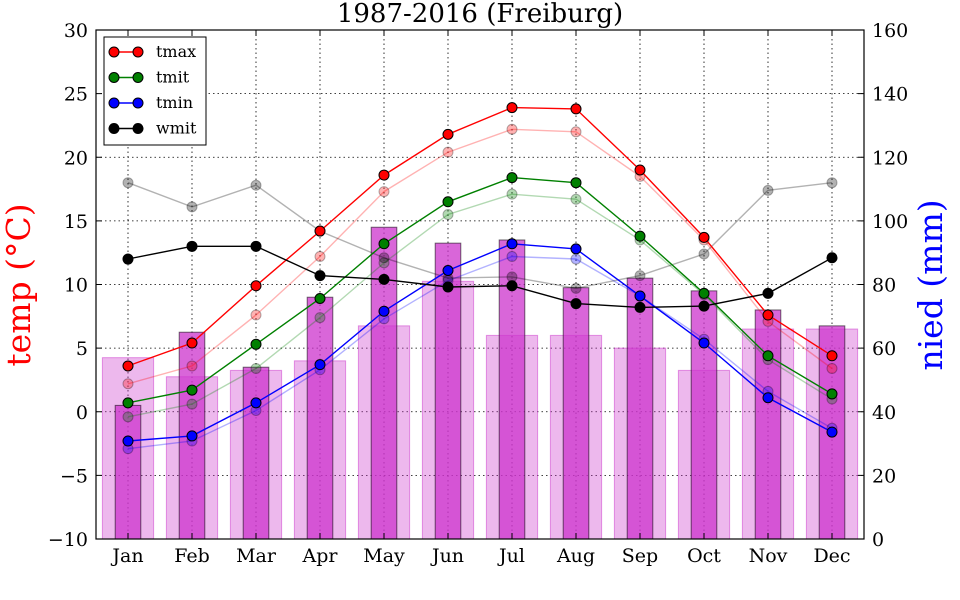 This screenshot has width=960, height=600. What do you see at coordinates (19, 284) in the screenshot?
I see `left-axis-title: temp (°C)` at bounding box center [19, 284].